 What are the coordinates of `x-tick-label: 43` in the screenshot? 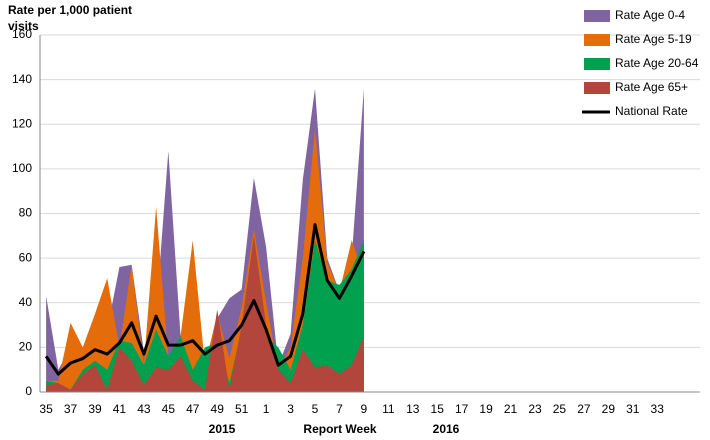 It's located at (144, 409).